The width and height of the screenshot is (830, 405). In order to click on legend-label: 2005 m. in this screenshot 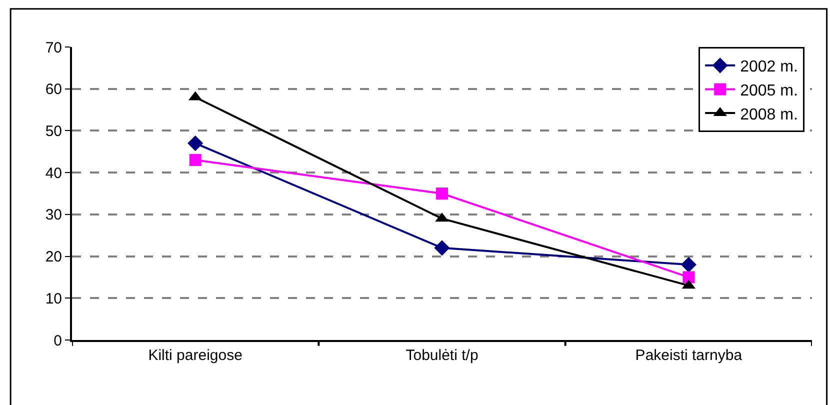, I will do `click(769, 91)`.